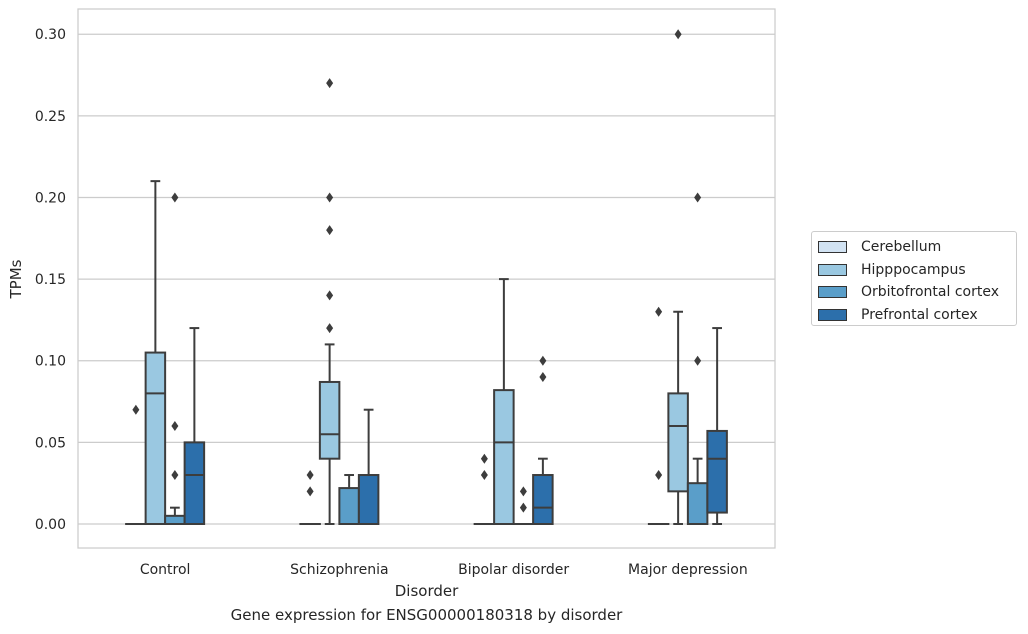  What do you see at coordinates (832, 247) in the screenshot?
I see `legend-swatch-cerebellum` at bounding box center [832, 247].